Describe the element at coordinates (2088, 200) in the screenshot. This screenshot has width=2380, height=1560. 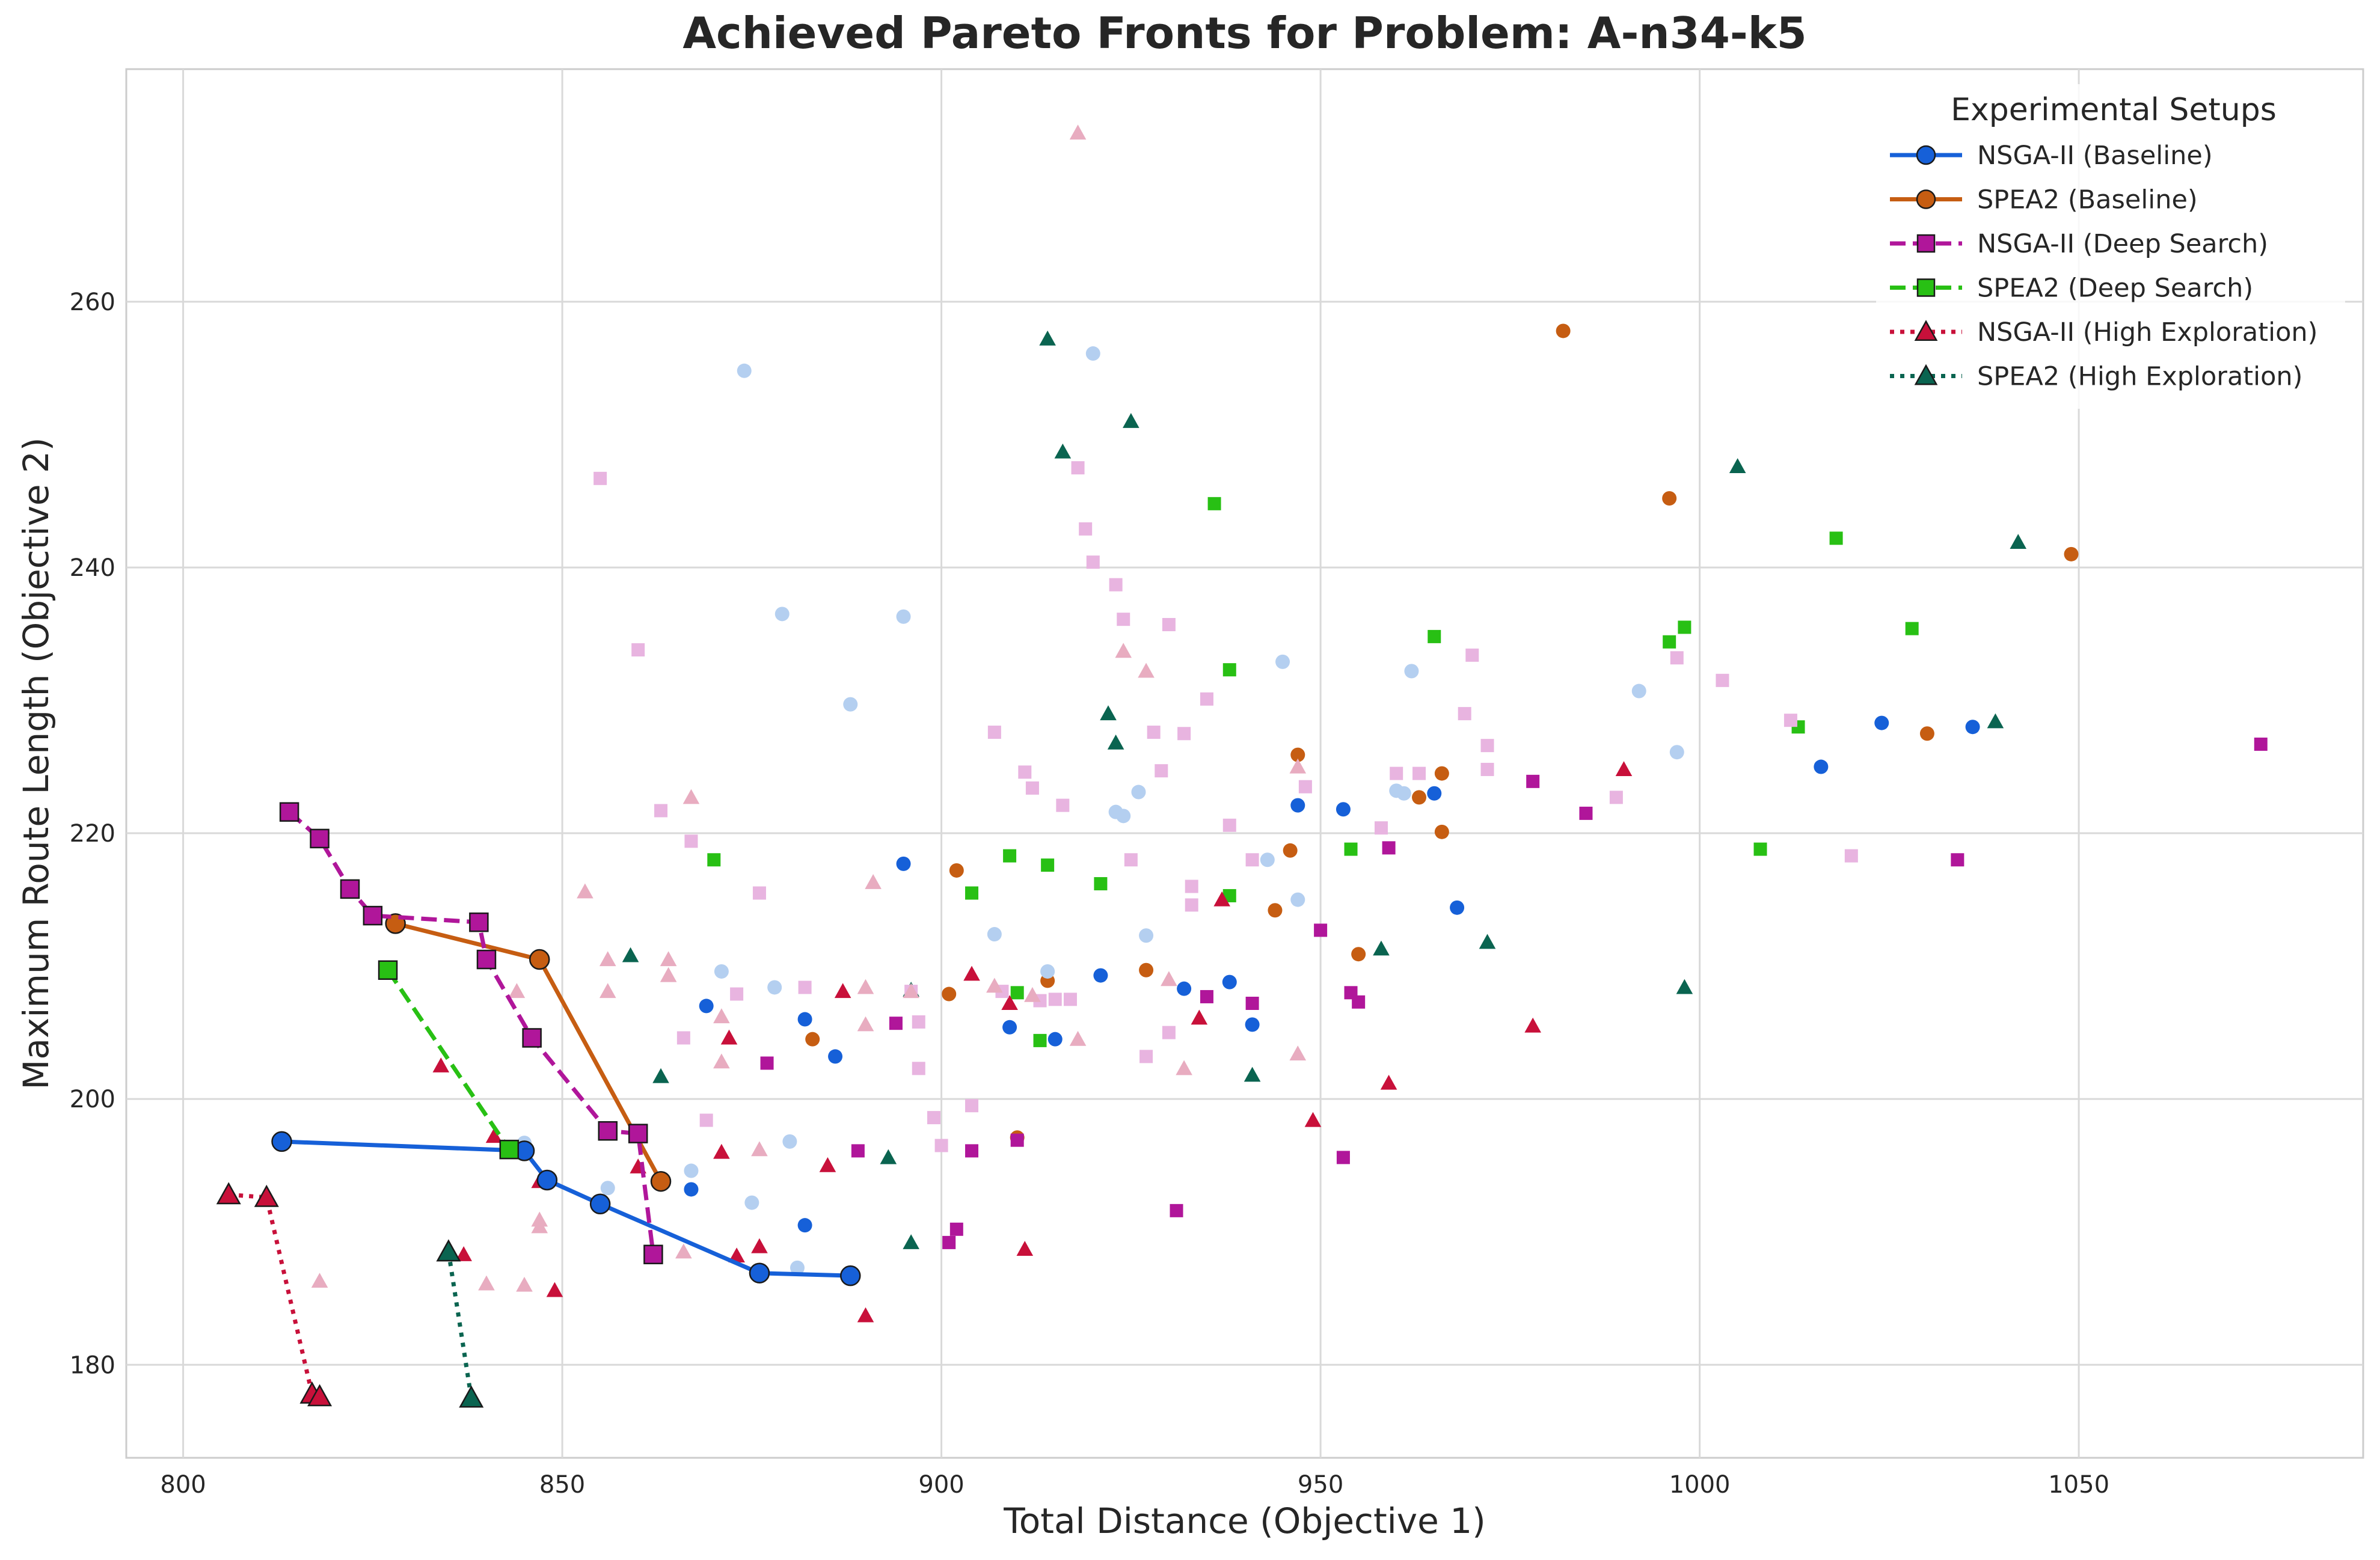
I see `legend-label: SPEA2 (Baseline)` at that location.